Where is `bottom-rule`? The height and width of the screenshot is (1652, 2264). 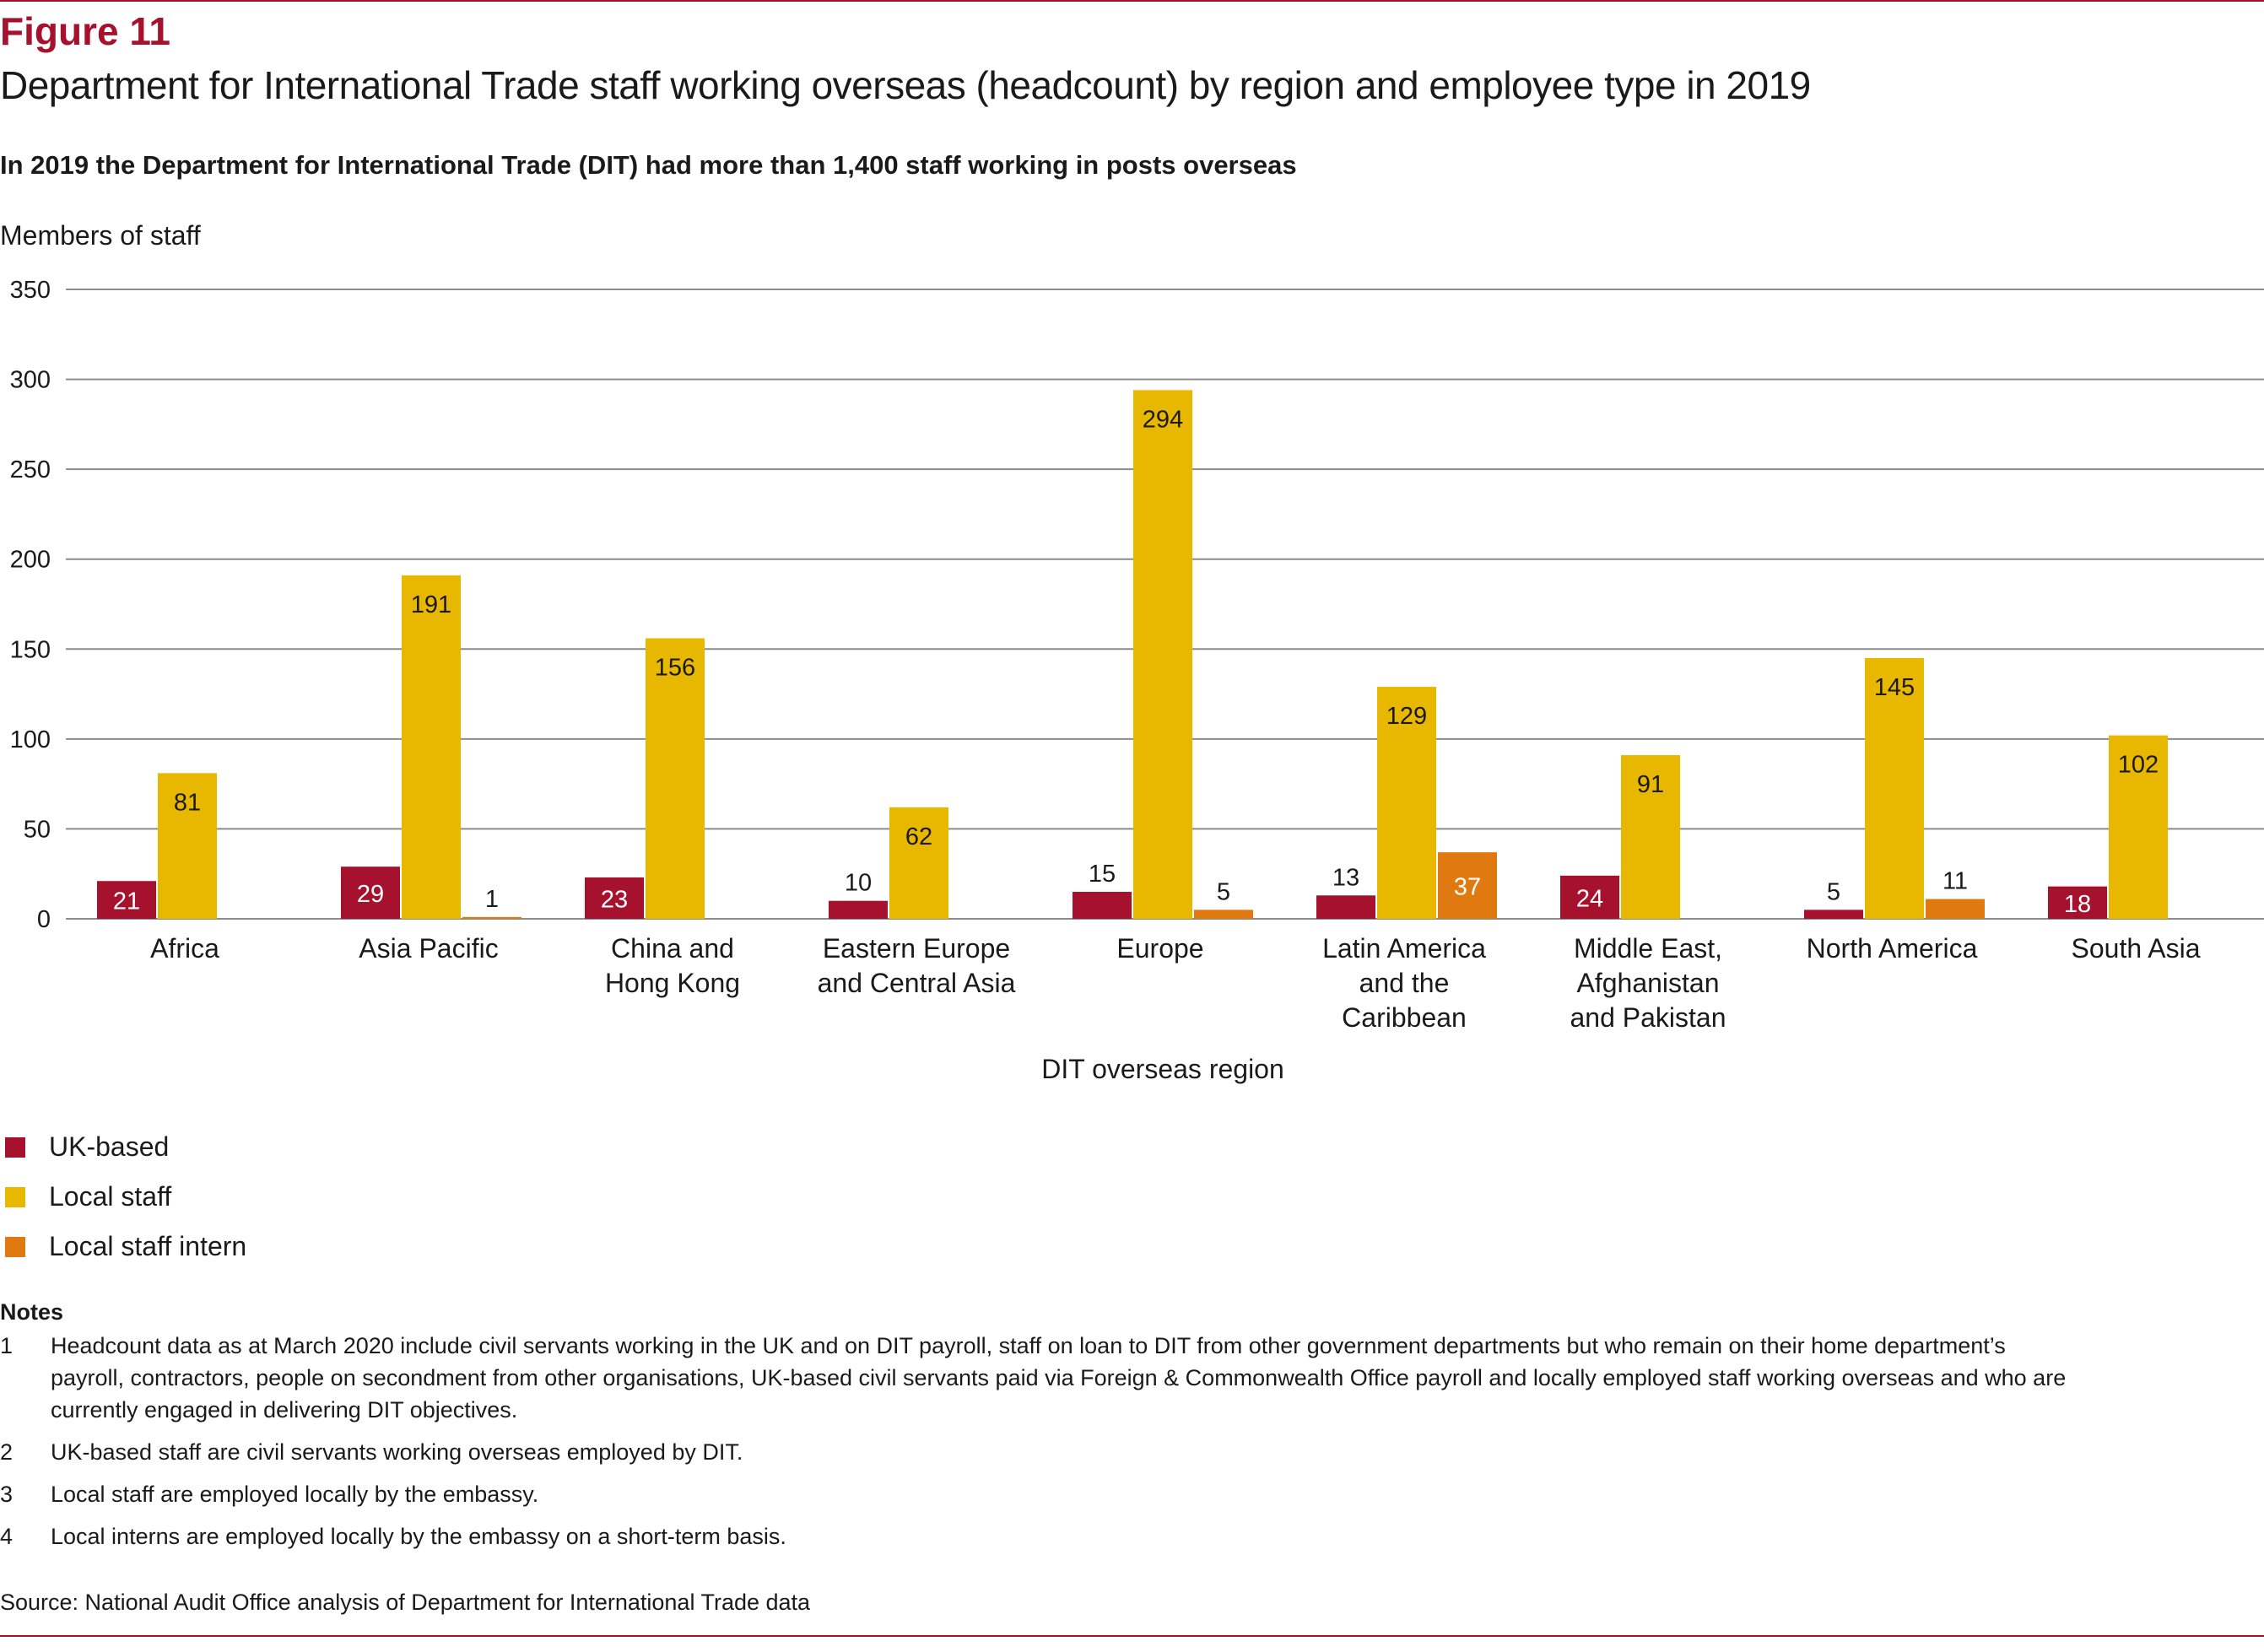
bottom-rule is located at coordinates (1132, 1636).